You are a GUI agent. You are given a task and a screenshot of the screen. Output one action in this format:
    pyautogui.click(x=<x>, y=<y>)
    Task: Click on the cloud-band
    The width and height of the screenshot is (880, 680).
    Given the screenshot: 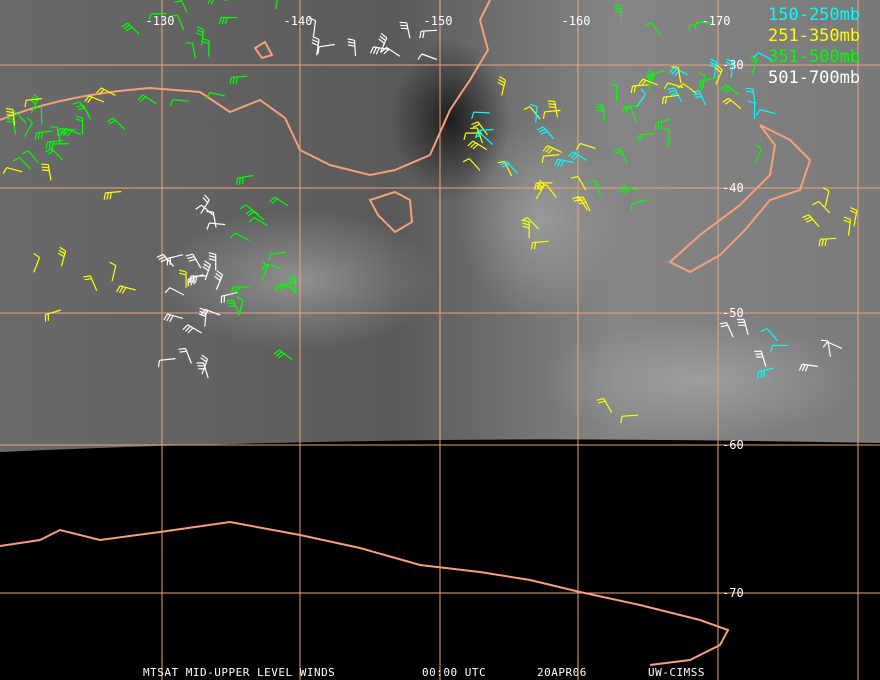 What is the action you would take?
    pyautogui.click(x=540, y=220)
    